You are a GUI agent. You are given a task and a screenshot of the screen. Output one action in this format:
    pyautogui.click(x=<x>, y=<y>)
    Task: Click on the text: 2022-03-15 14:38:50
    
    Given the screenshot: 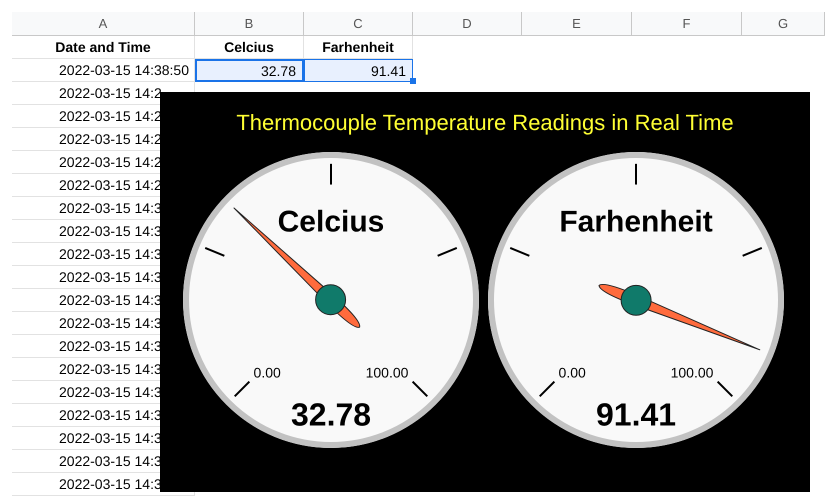 What is the action you would take?
    pyautogui.click(x=103, y=70)
    